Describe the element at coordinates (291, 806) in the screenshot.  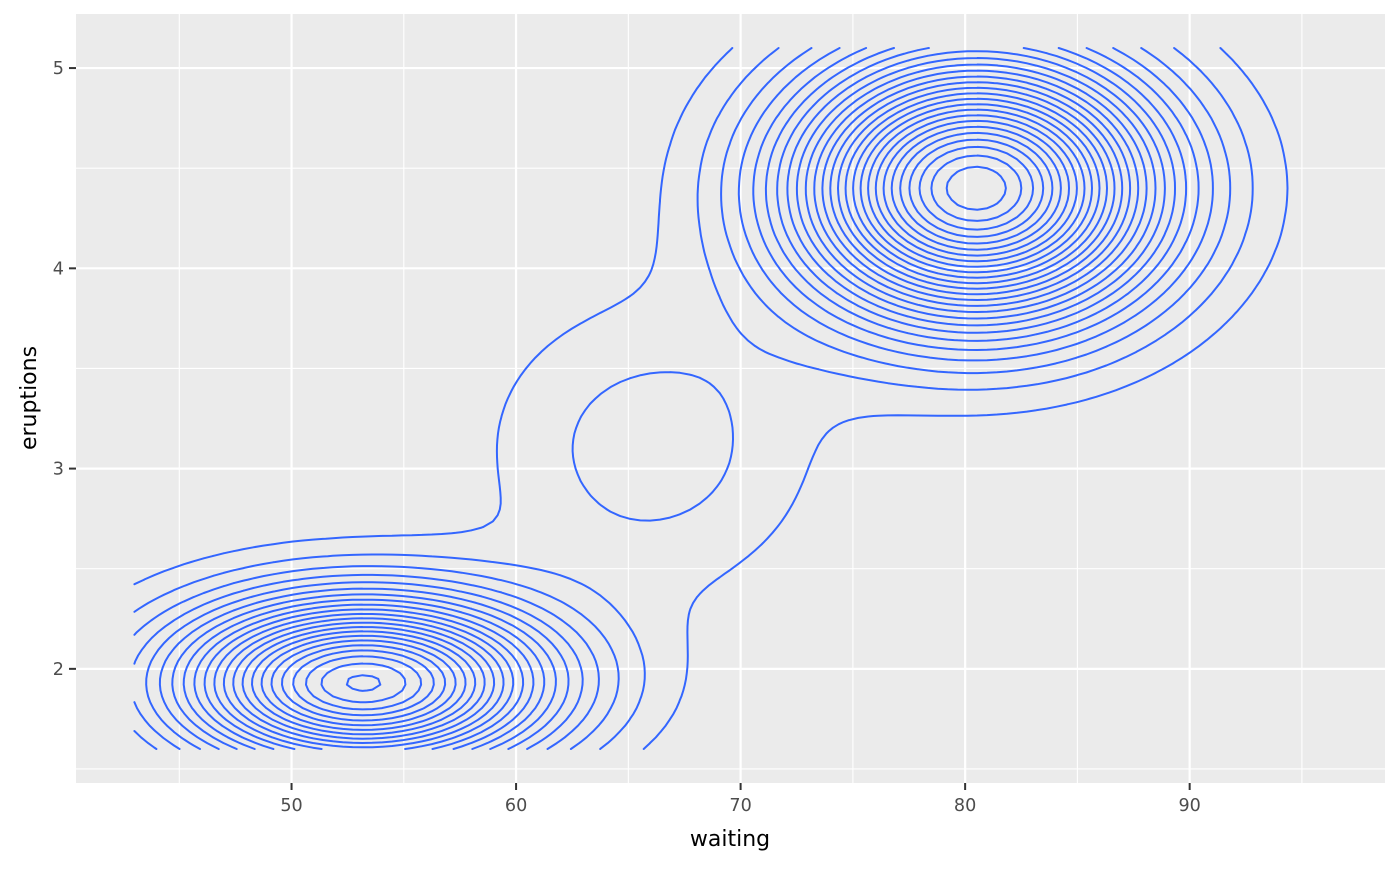
I see `x-tick-label: 50` at that location.